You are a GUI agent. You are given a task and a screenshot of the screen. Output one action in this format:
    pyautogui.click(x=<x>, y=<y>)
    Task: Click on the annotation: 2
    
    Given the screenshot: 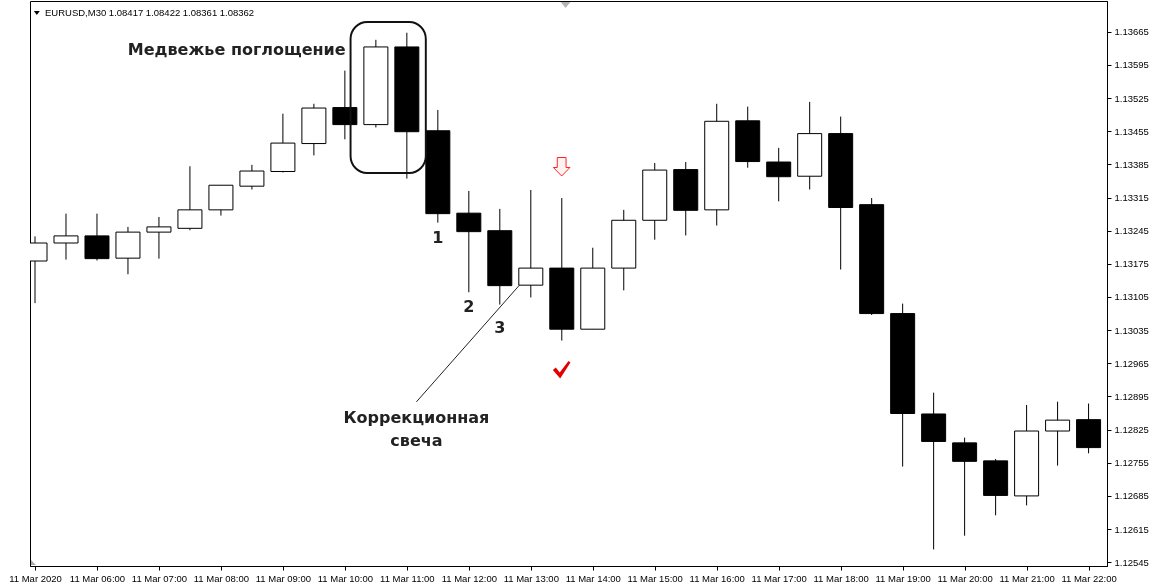 What is the action you would take?
    pyautogui.click(x=469, y=307)
    